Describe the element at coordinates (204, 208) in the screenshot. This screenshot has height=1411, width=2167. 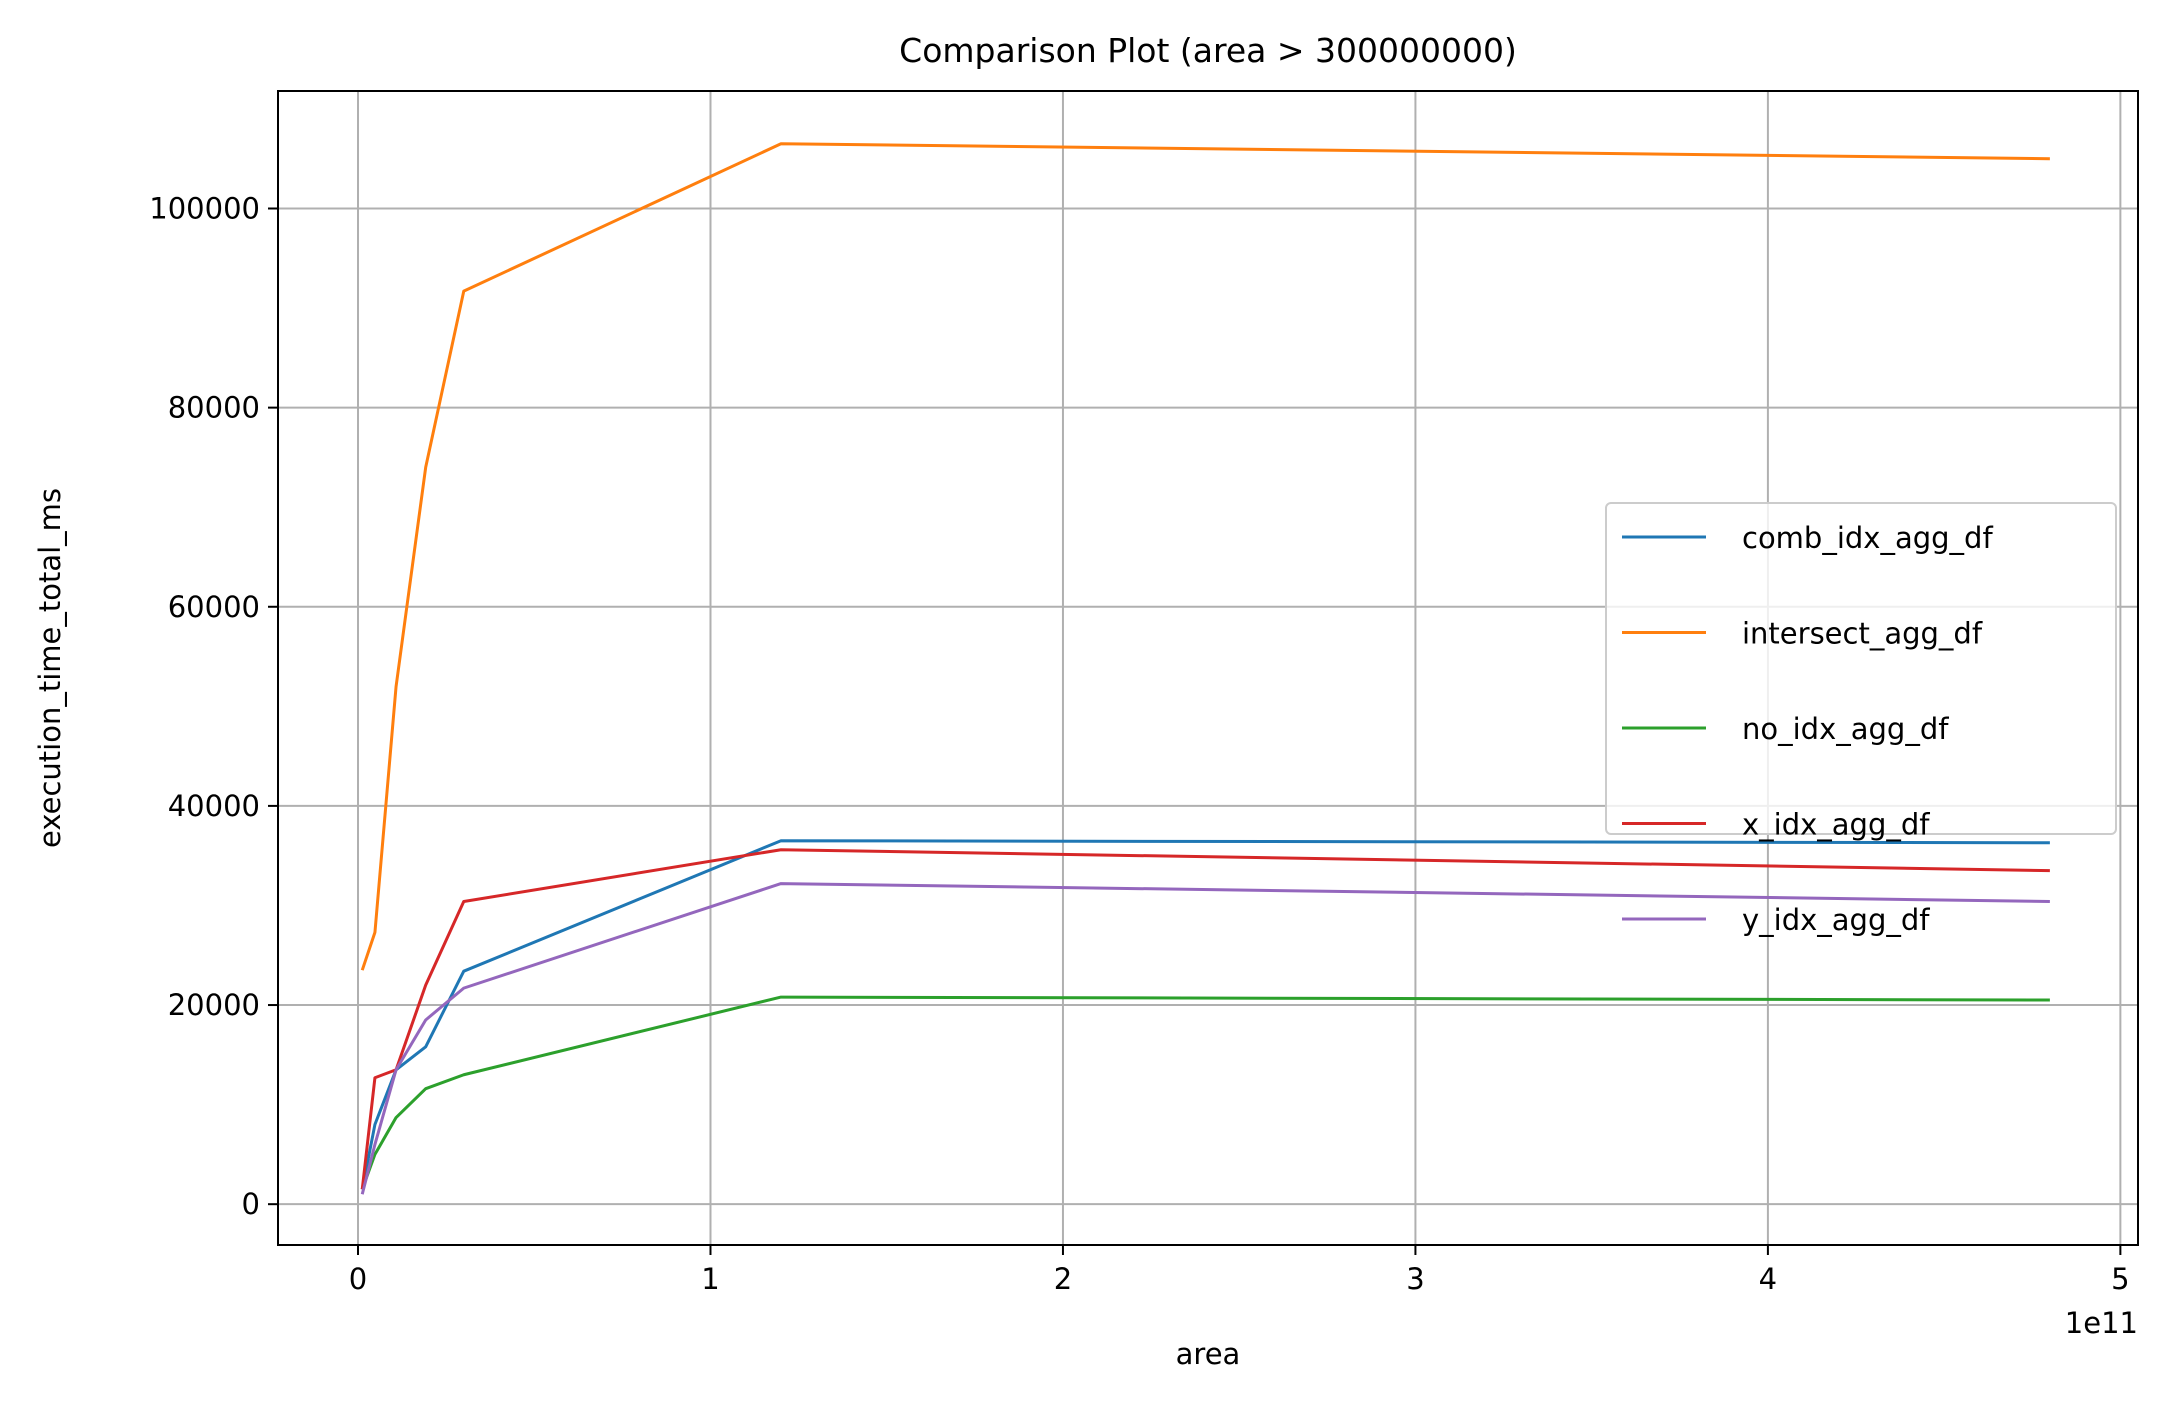
I see `y-tick-label: 100000` at that location.